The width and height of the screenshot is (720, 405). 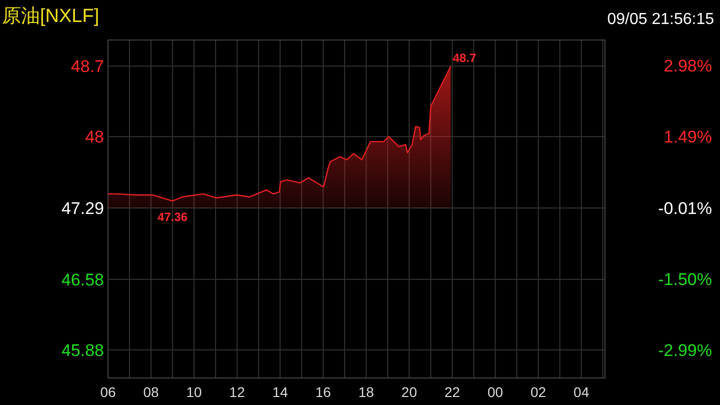 I want to click on y-tick-label: 45.88, so click(x=82, y=350).